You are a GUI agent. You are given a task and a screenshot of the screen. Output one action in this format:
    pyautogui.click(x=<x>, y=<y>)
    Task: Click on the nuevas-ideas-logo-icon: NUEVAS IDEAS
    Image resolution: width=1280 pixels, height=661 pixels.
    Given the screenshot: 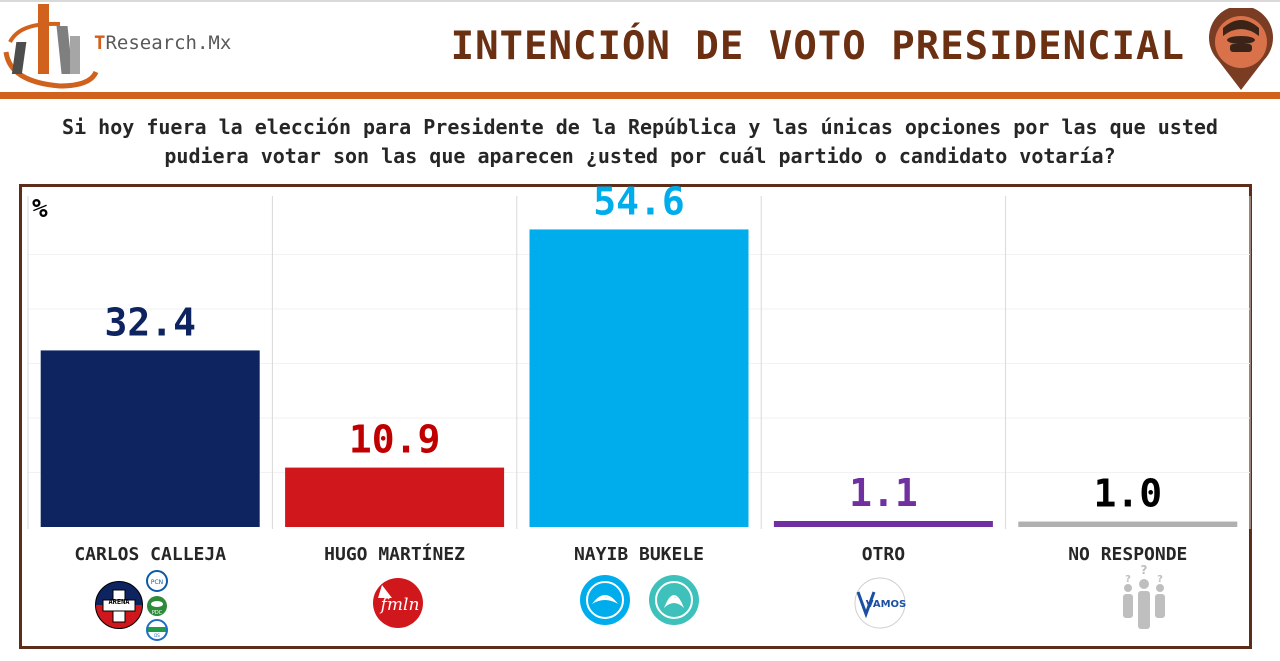 What is the action you would take?
    pyautogui.click(x=674, y=600)
    